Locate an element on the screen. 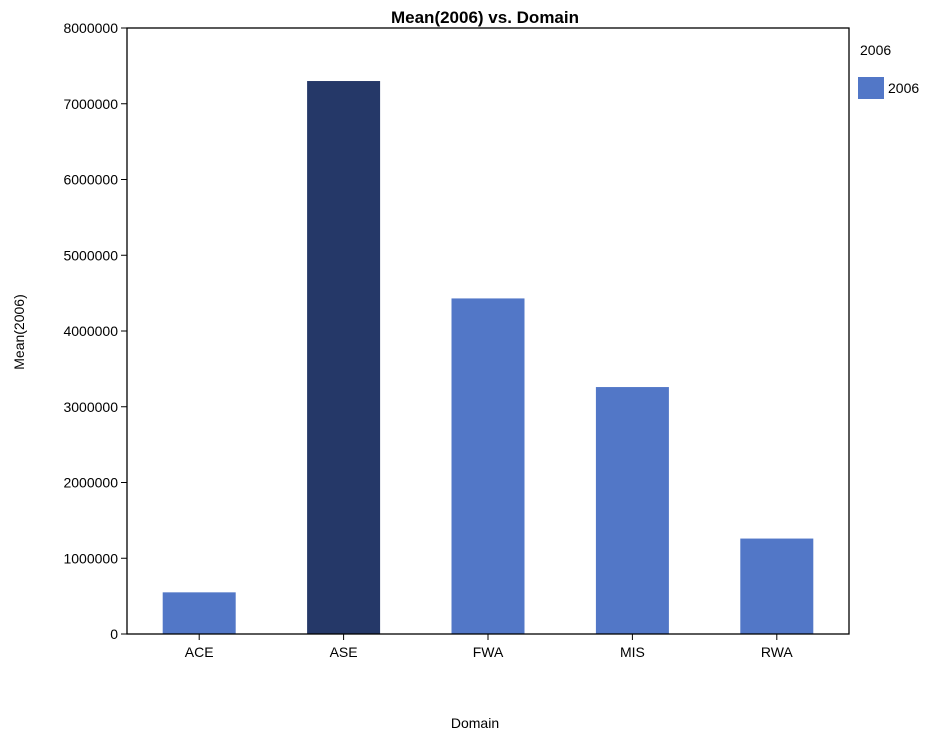  x-tick-label: MIS is located at coordinates (632, 652).